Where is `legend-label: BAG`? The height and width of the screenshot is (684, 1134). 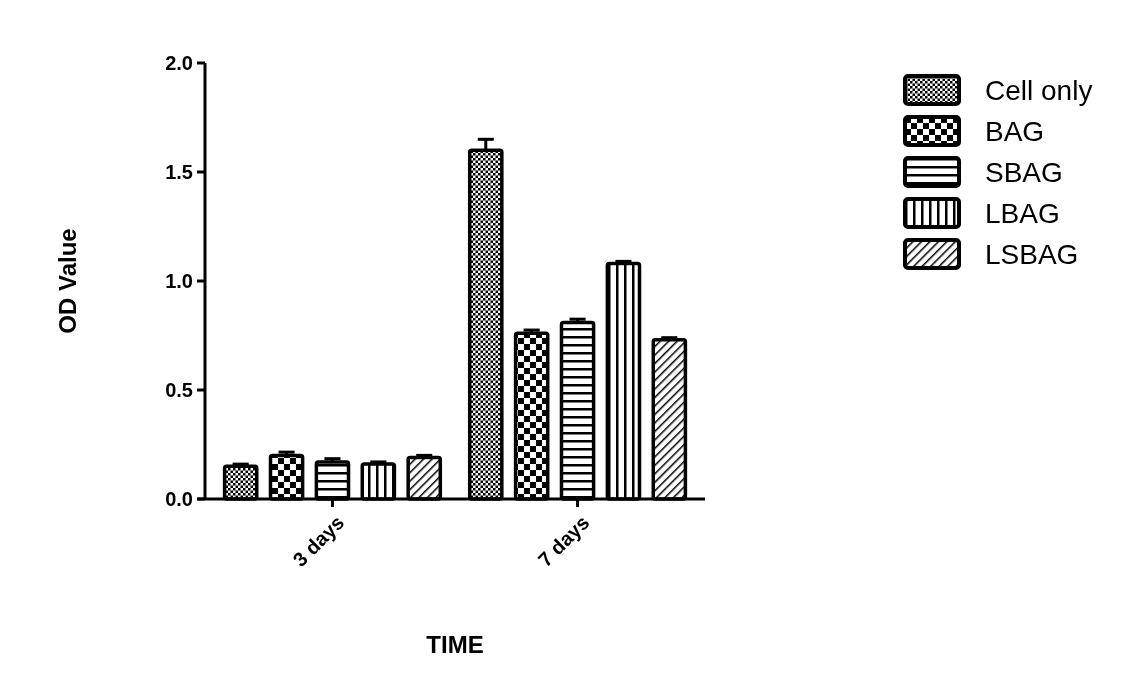 legend-label: BAG is located at coordinates (1015, 131).